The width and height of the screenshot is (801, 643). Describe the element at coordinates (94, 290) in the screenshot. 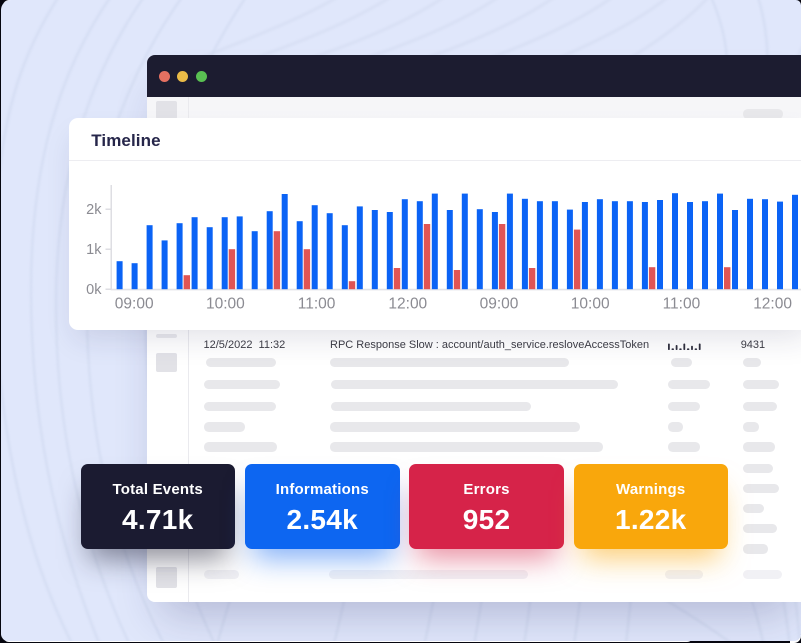

I see `svg-text: 0k` at that location.